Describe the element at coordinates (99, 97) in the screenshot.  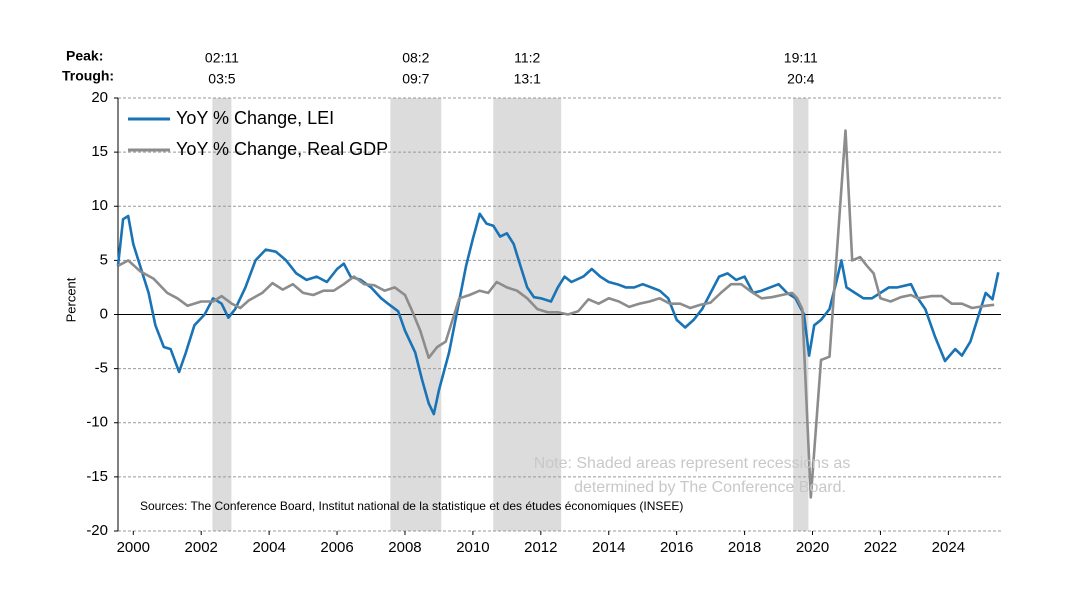
I see `y-tick-label: 20` at that location.